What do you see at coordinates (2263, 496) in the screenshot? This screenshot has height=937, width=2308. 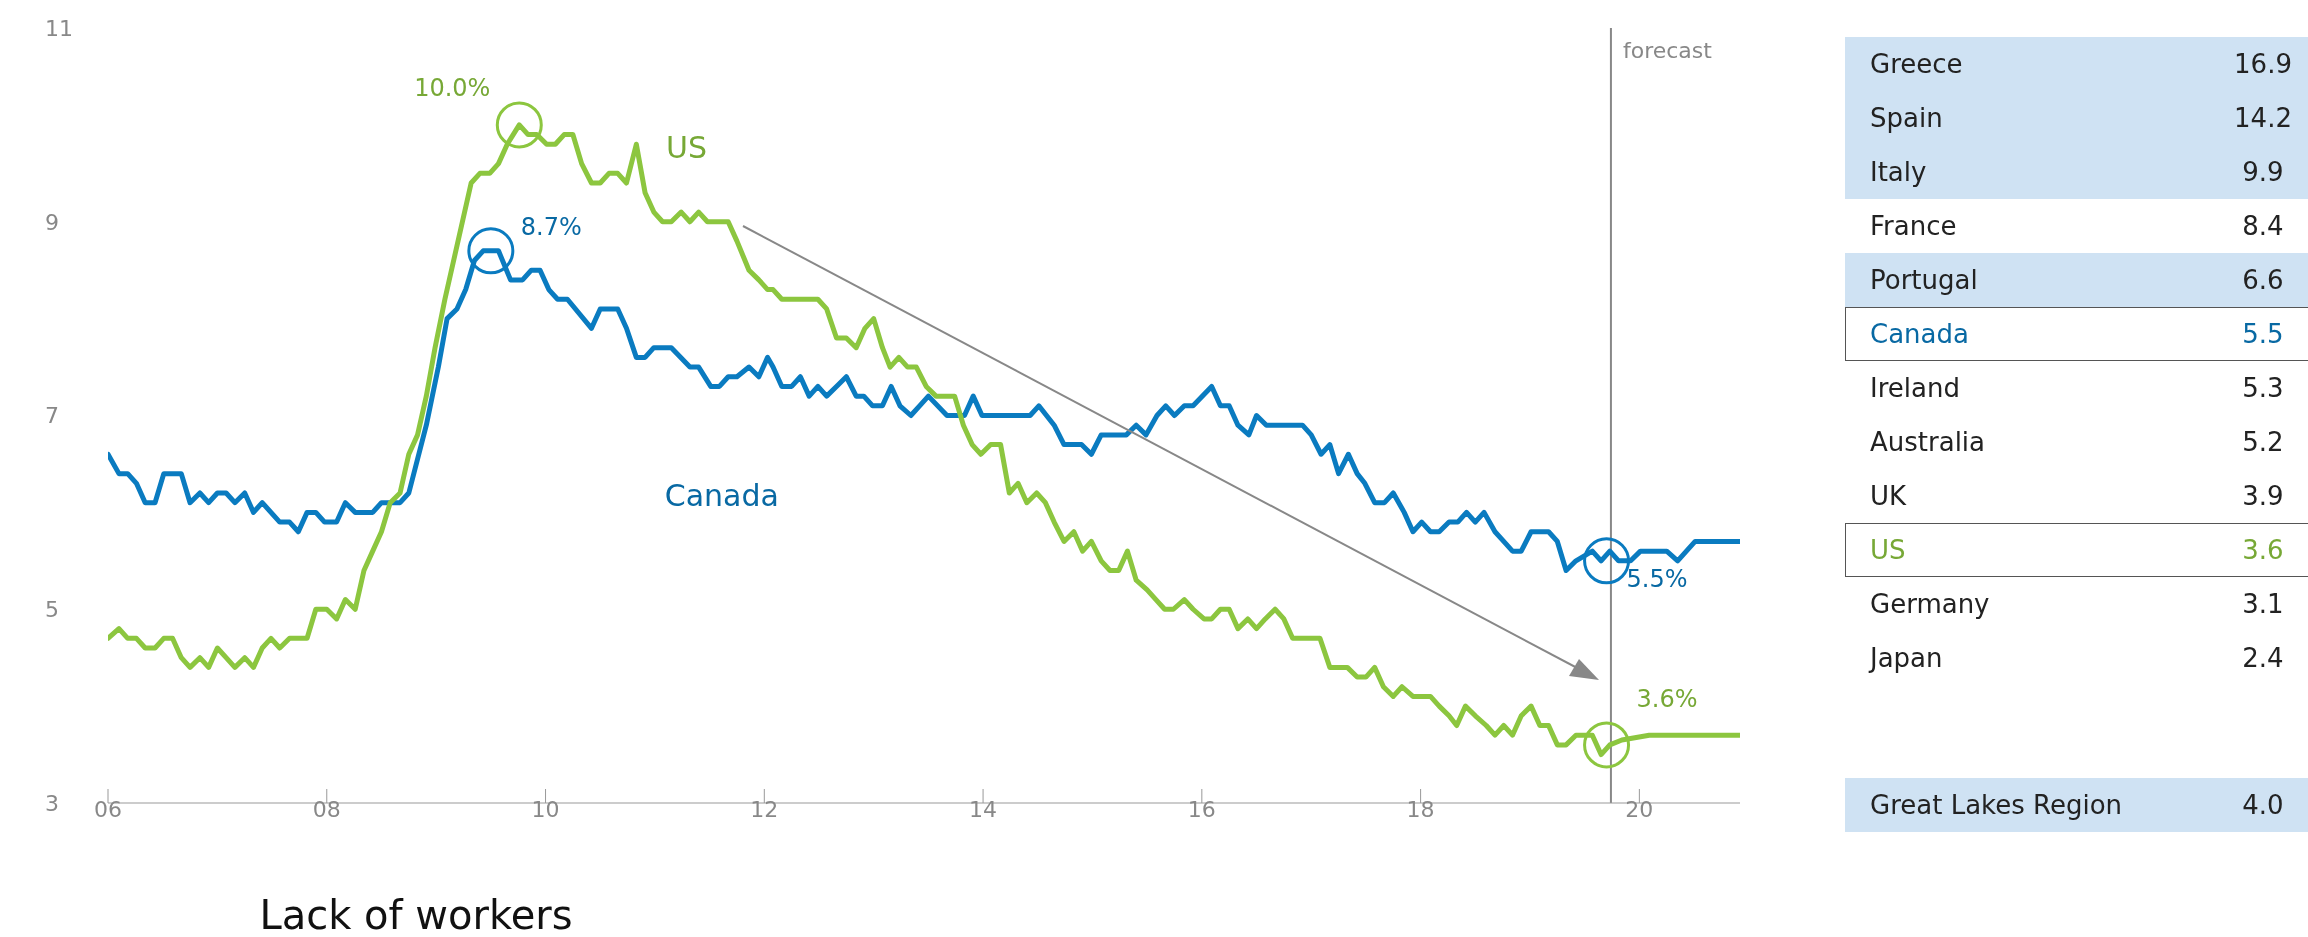 I see `text: 3.9` at bounding box center [2263, 496].